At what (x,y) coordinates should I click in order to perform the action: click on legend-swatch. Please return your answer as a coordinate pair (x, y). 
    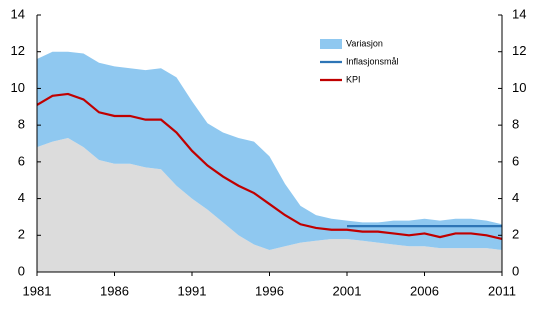
    Looking at the image, I should click on (331, 44).